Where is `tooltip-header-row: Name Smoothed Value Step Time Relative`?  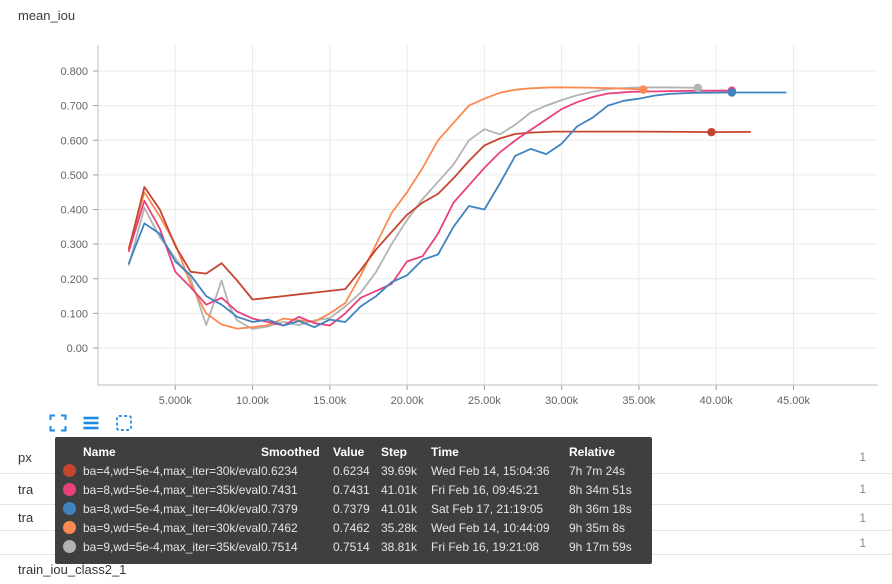 tooltip-header-row: Name Smoothed Value Step Time Relative is located at coordinates (353, 451).